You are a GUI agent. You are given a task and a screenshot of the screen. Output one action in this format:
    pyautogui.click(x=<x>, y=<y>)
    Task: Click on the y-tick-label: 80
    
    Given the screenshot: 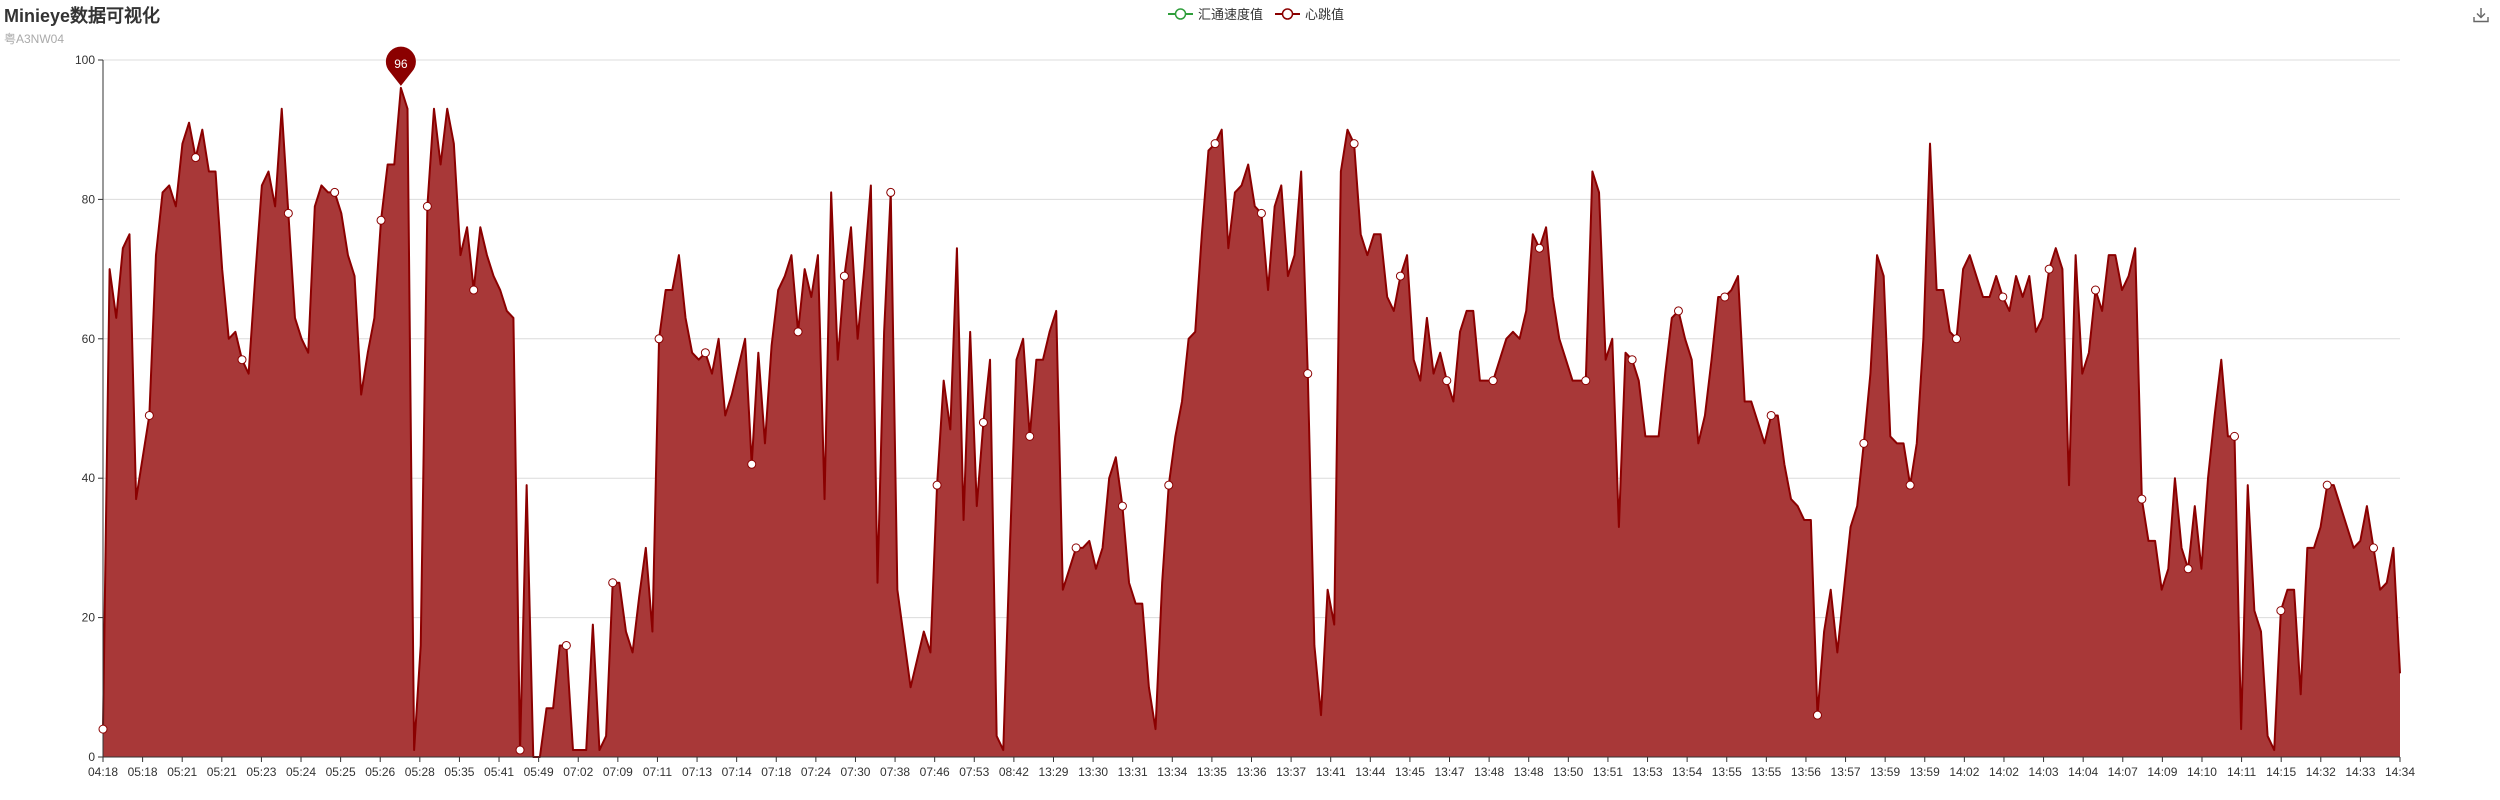 What is the action you would take?
    pyautogui.click(x=89, y=199)
    